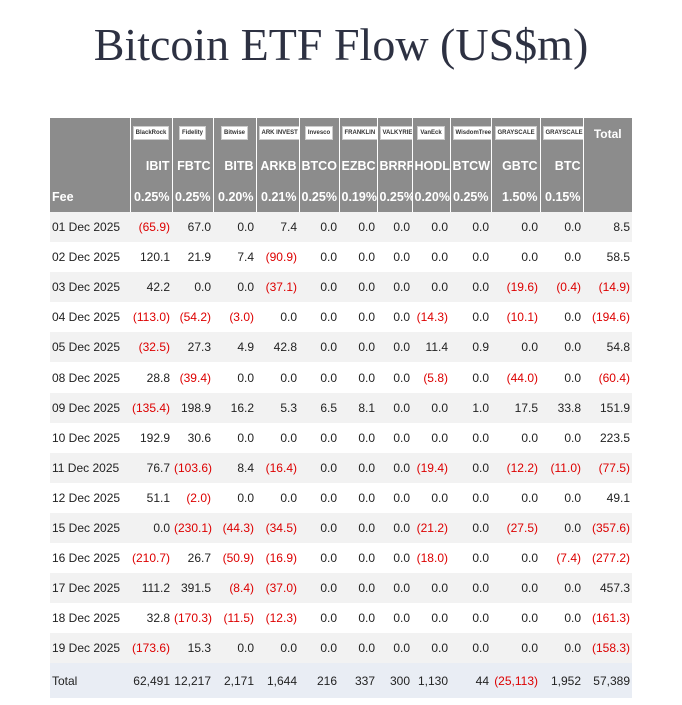 The height and width of the screenshot is (705, 682). What do you see at coordinates (515, 165) in the screenshot?
I see `ticker: GBTC` at bounding box center [515, 165].